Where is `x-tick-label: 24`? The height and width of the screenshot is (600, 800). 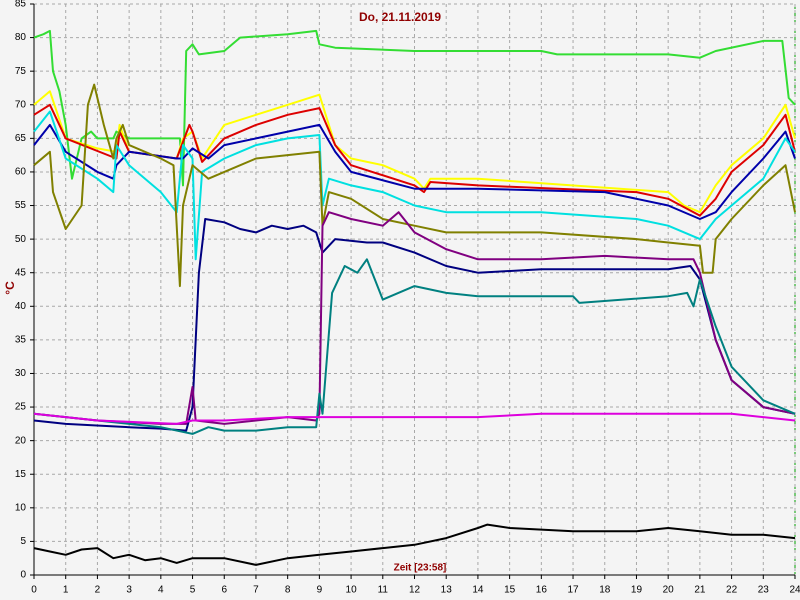 x-tick-label: 24 is located at coordinates (794, 590).